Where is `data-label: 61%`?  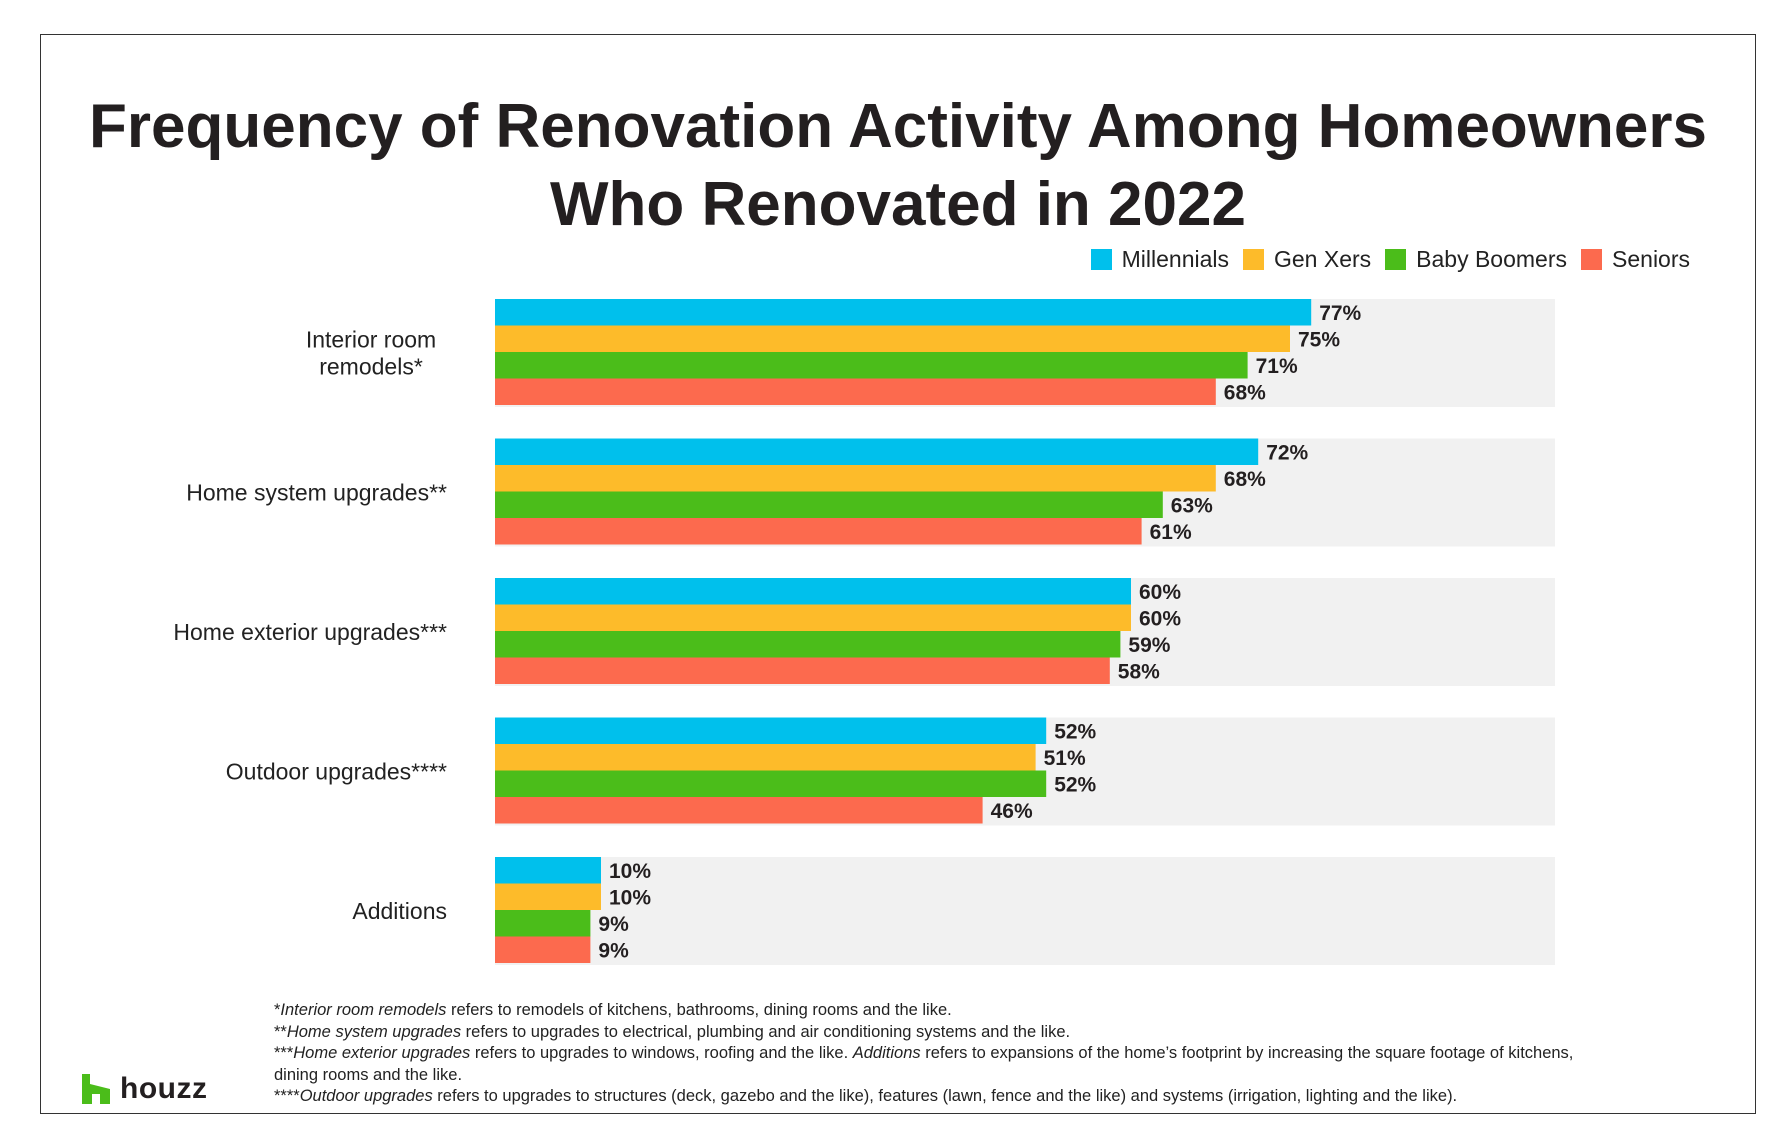
data-label: 61% is located at coordinates (1171, 532).